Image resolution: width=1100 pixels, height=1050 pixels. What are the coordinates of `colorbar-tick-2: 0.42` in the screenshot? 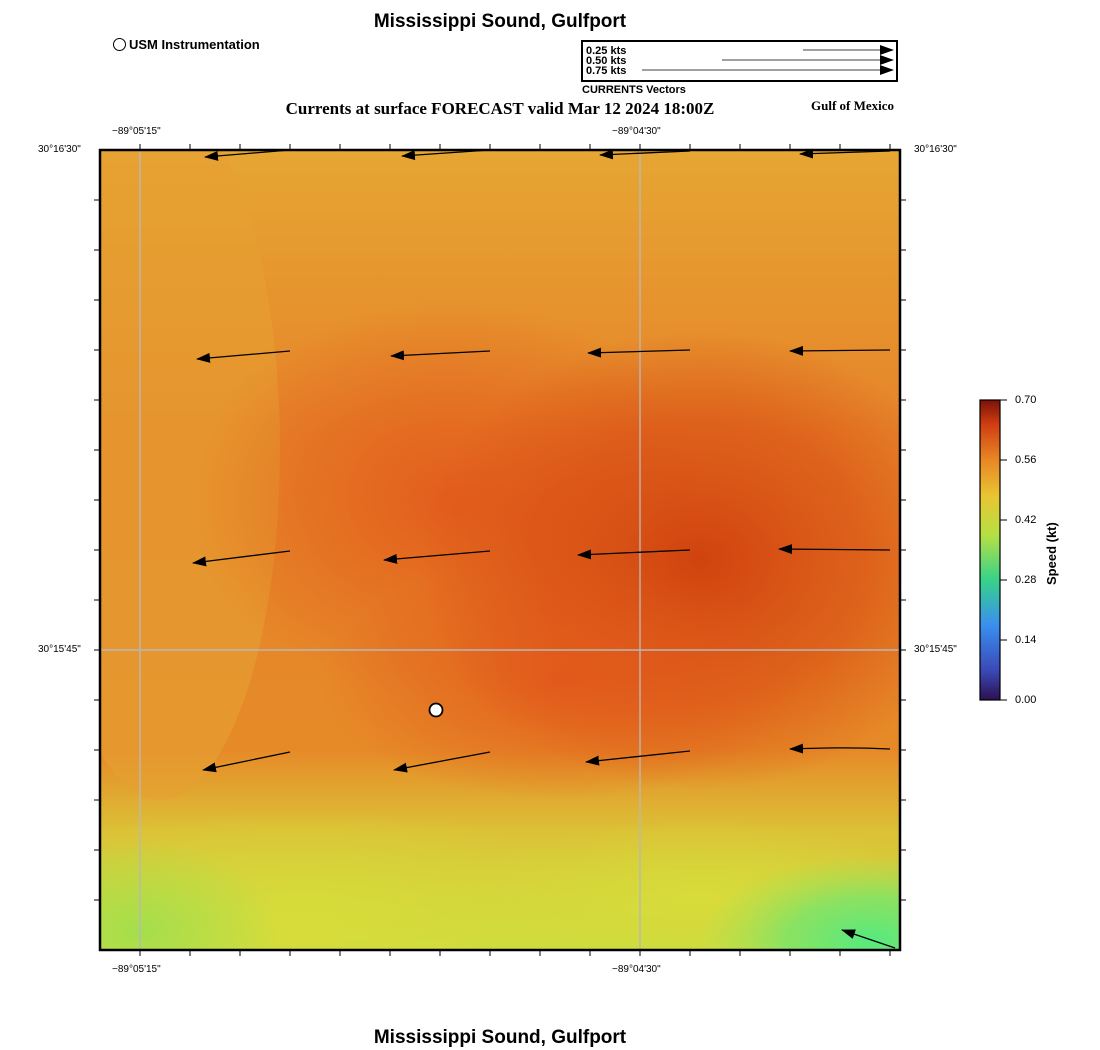 It's located at (1026, 520).